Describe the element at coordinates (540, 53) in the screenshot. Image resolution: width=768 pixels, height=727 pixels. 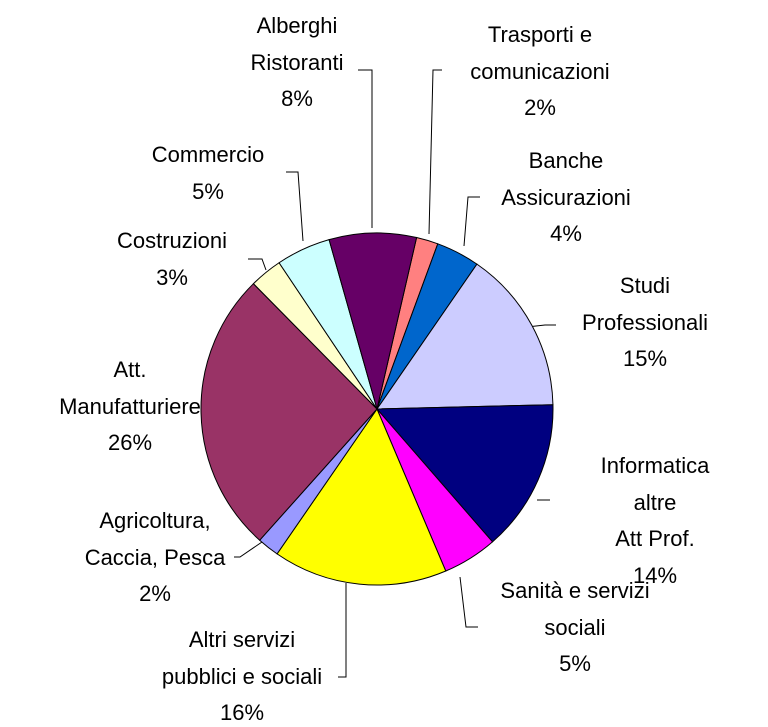
I see `category-label: Trasporti e comunicazioni` at that location.